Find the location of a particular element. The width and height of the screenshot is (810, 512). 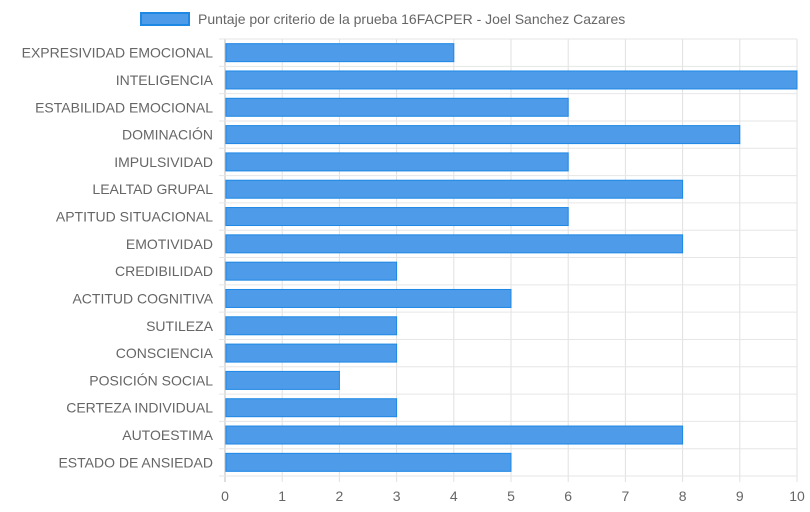

x-tick-label: 8 is located at coordinates (683, 496).